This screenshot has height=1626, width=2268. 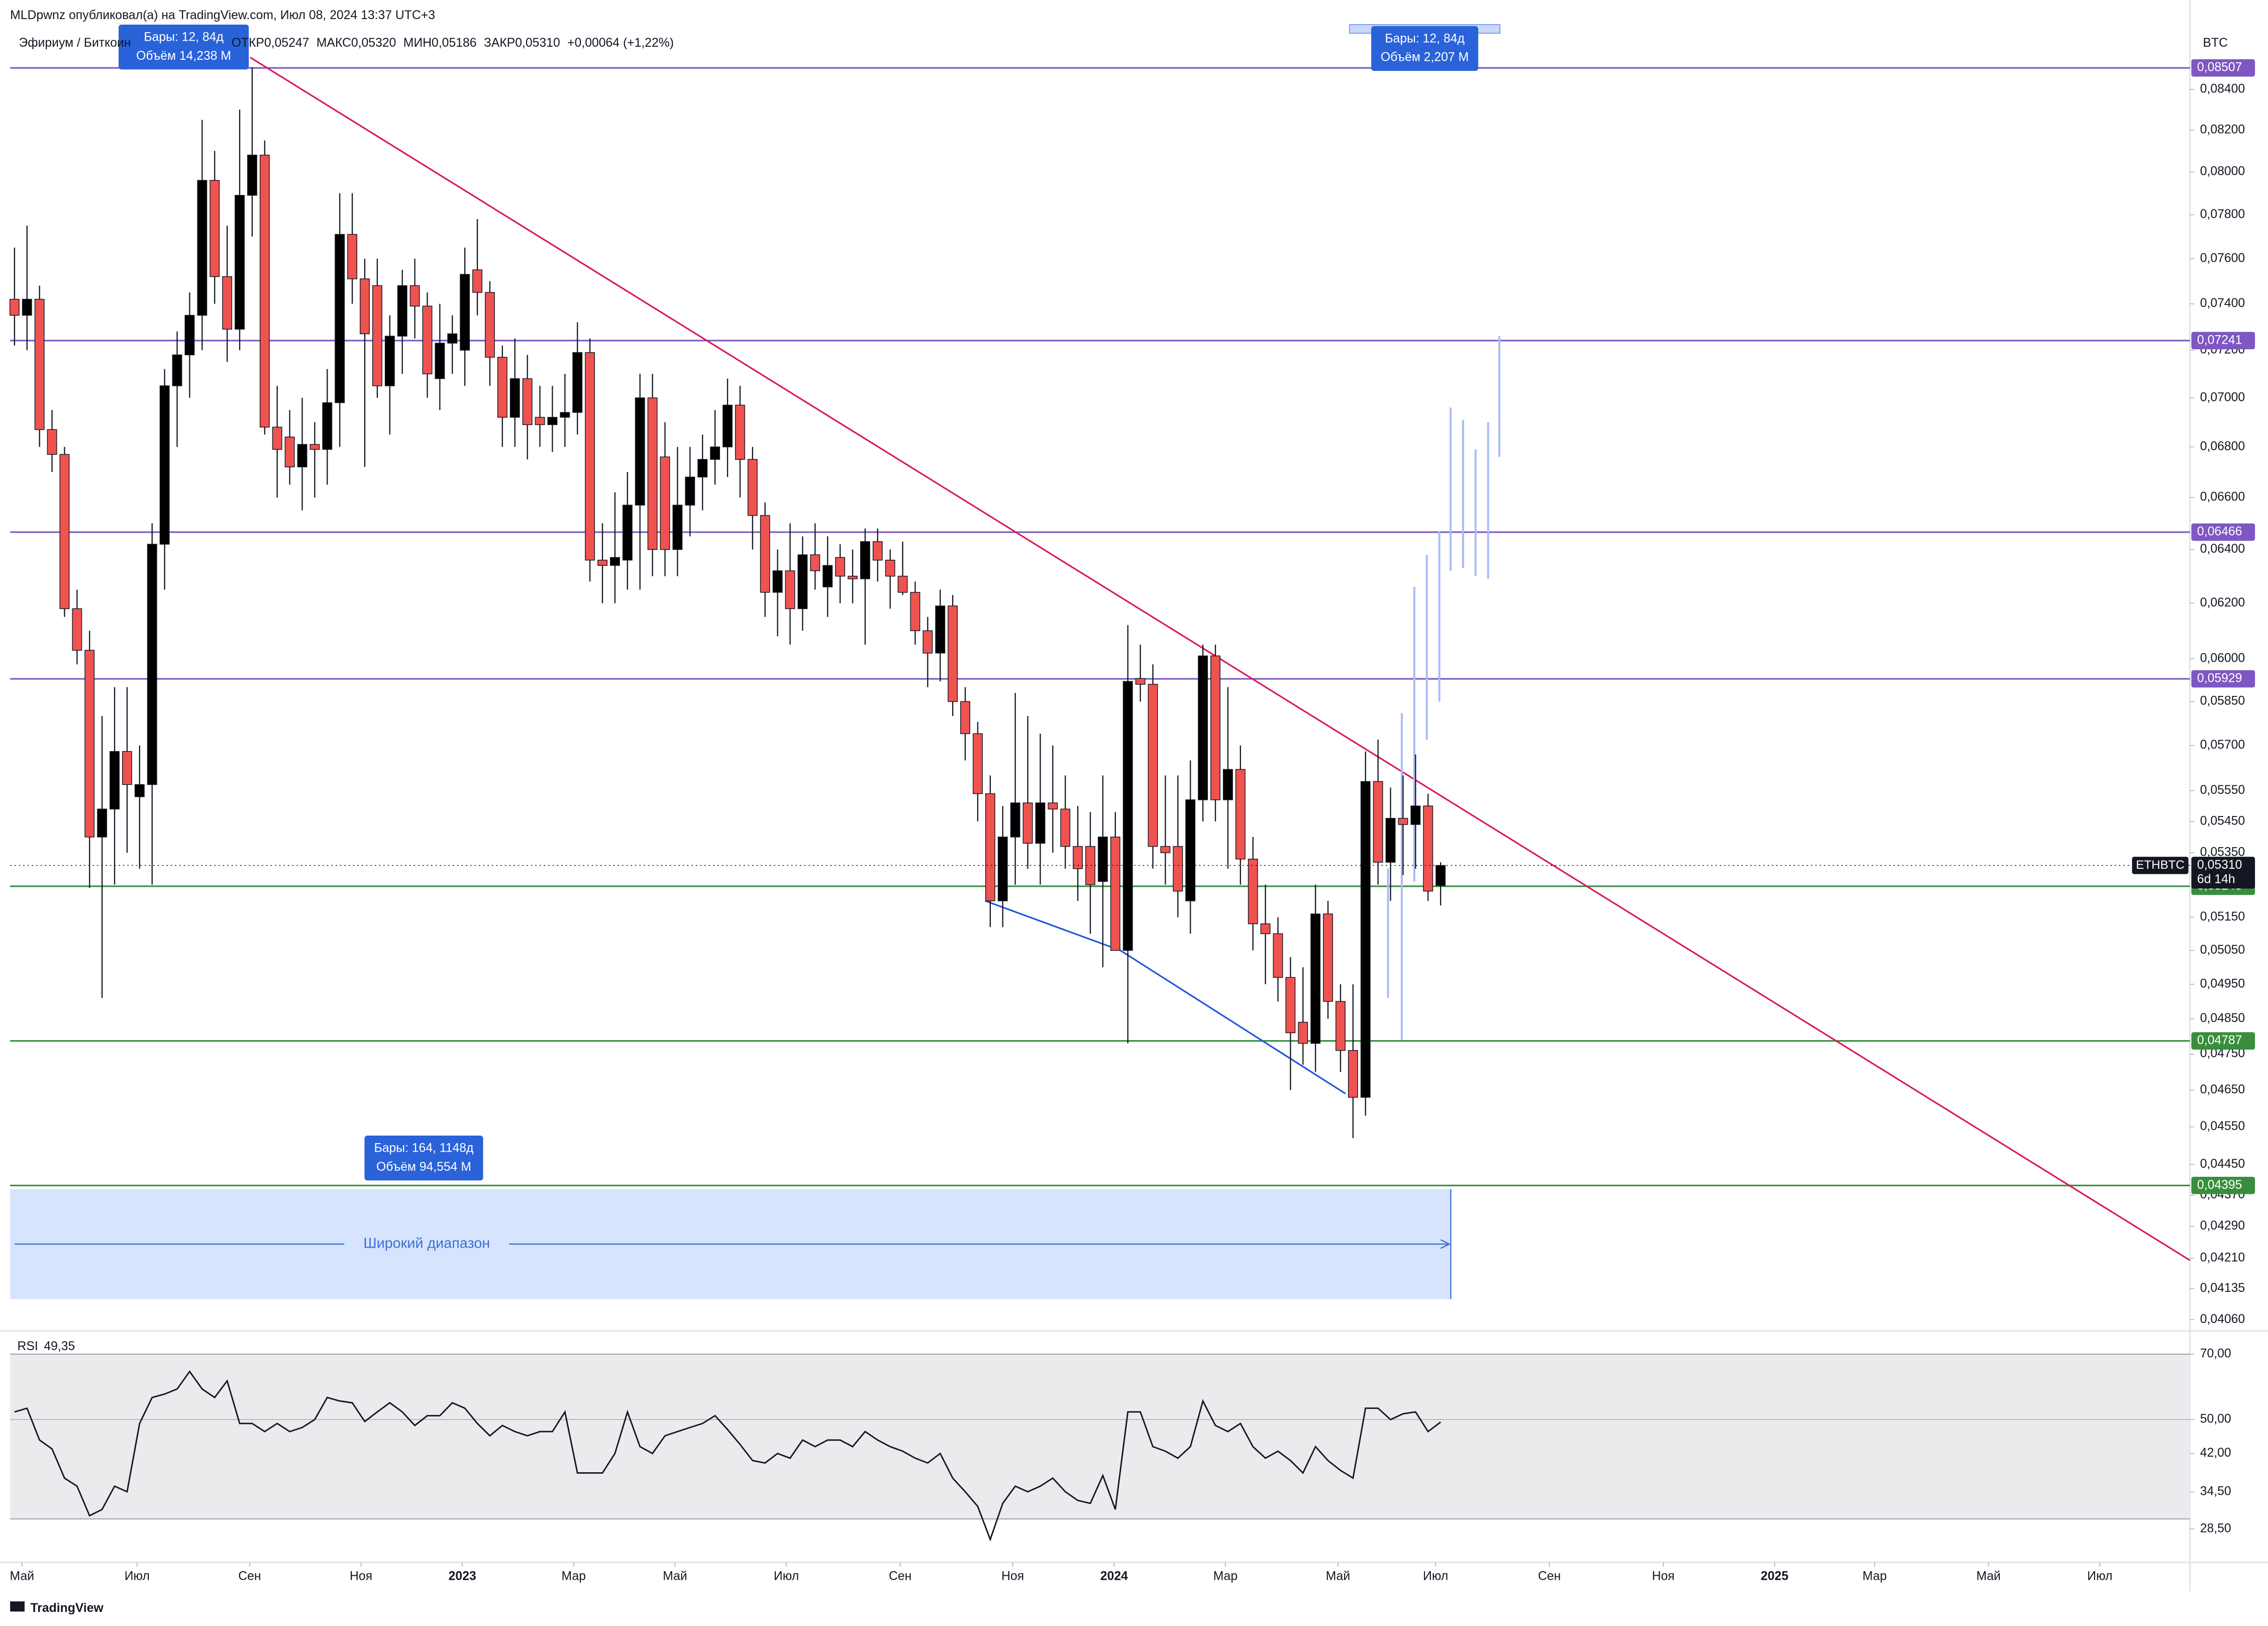 I want to click on y-tick-label: 0,04950, so click(x=2223, y=983).